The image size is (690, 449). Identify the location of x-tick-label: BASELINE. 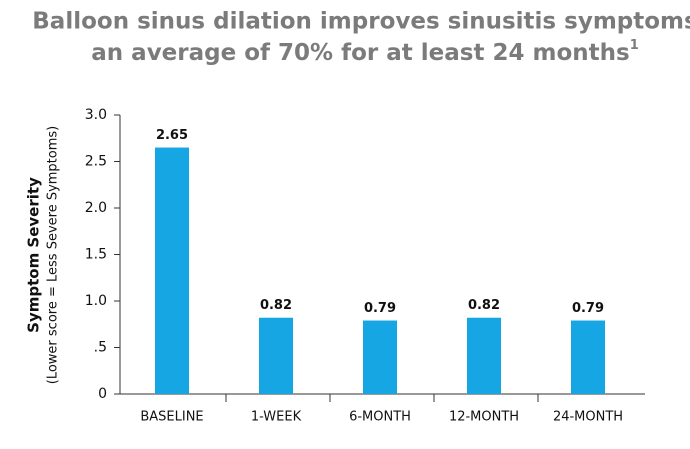
(171, 417).